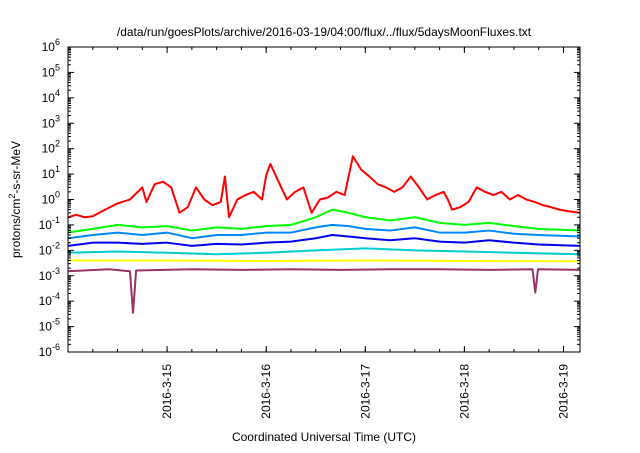 This screenshot has height=453, width=640. Describe the element at coordinates (266, 391) in the screenshot. I see `x-tick-label: 2016-3-16` at that location.